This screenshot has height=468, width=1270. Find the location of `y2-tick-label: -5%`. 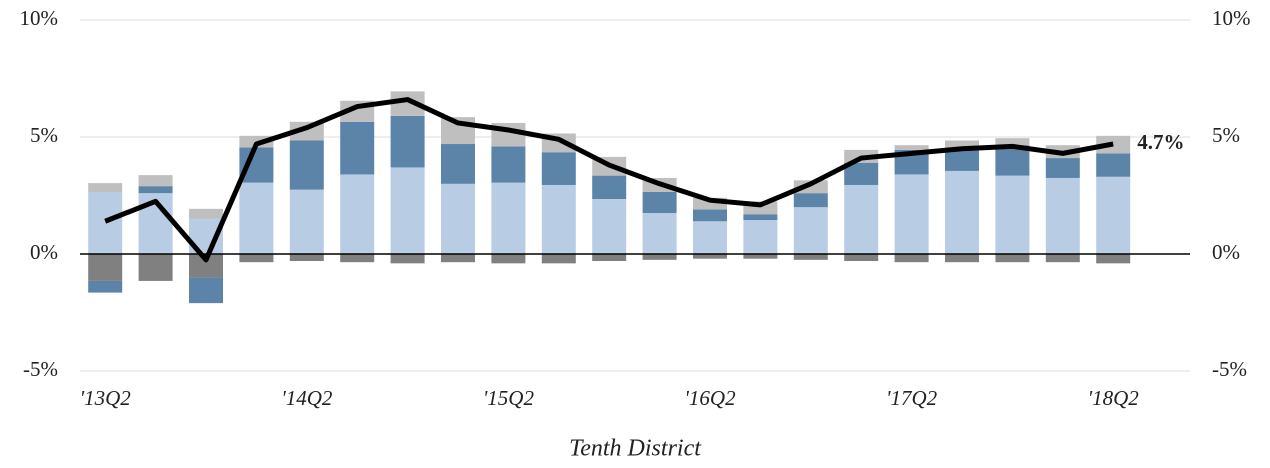

y2-tick-label: -5% is located at coordinates (1229, 369).